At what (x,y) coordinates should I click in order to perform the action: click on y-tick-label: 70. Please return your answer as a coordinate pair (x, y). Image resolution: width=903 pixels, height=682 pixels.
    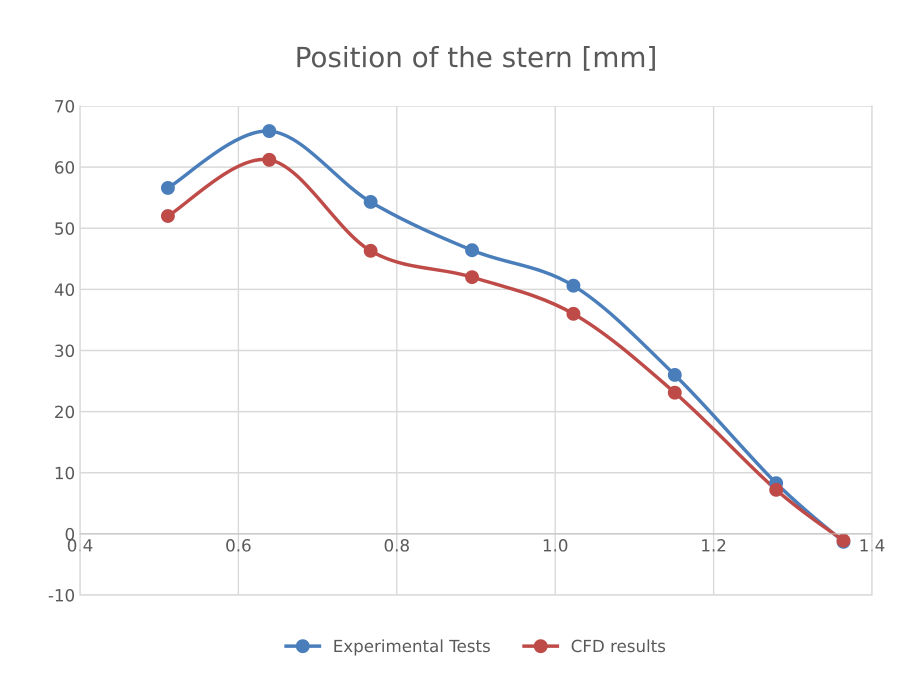
    Looking at the image, I should click on (64, 106).